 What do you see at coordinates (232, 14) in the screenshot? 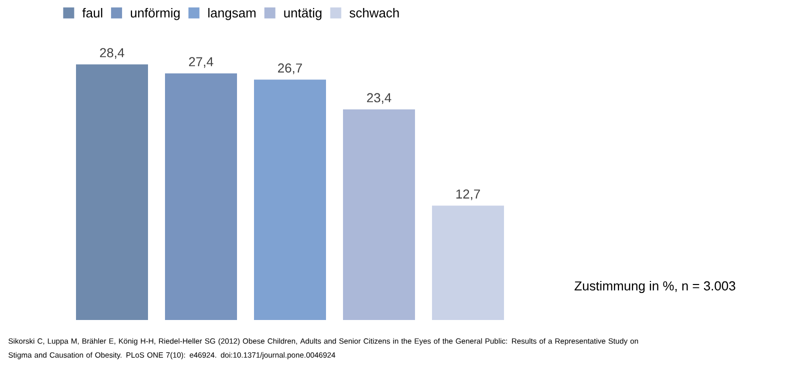
I see `legend-label: langsam` at bounding box center [232, 14].